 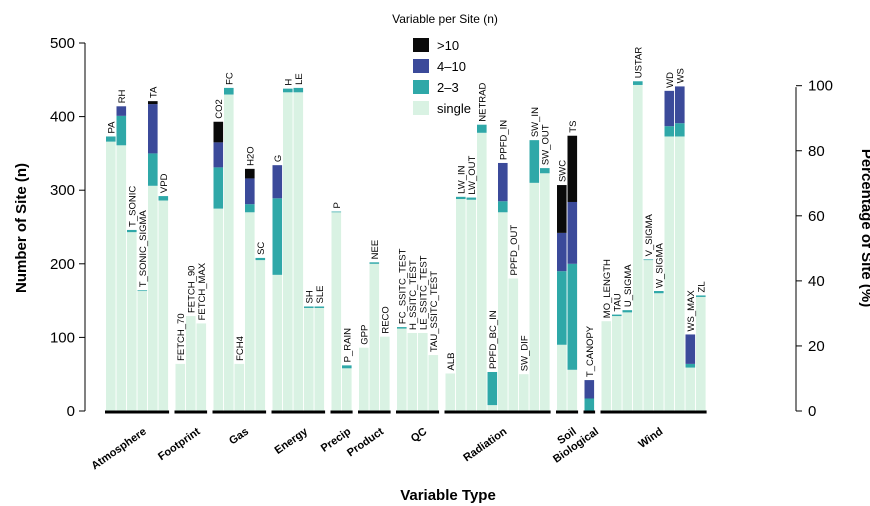 I want to click on bar-sw-out-single, so click(x=545, y=292).